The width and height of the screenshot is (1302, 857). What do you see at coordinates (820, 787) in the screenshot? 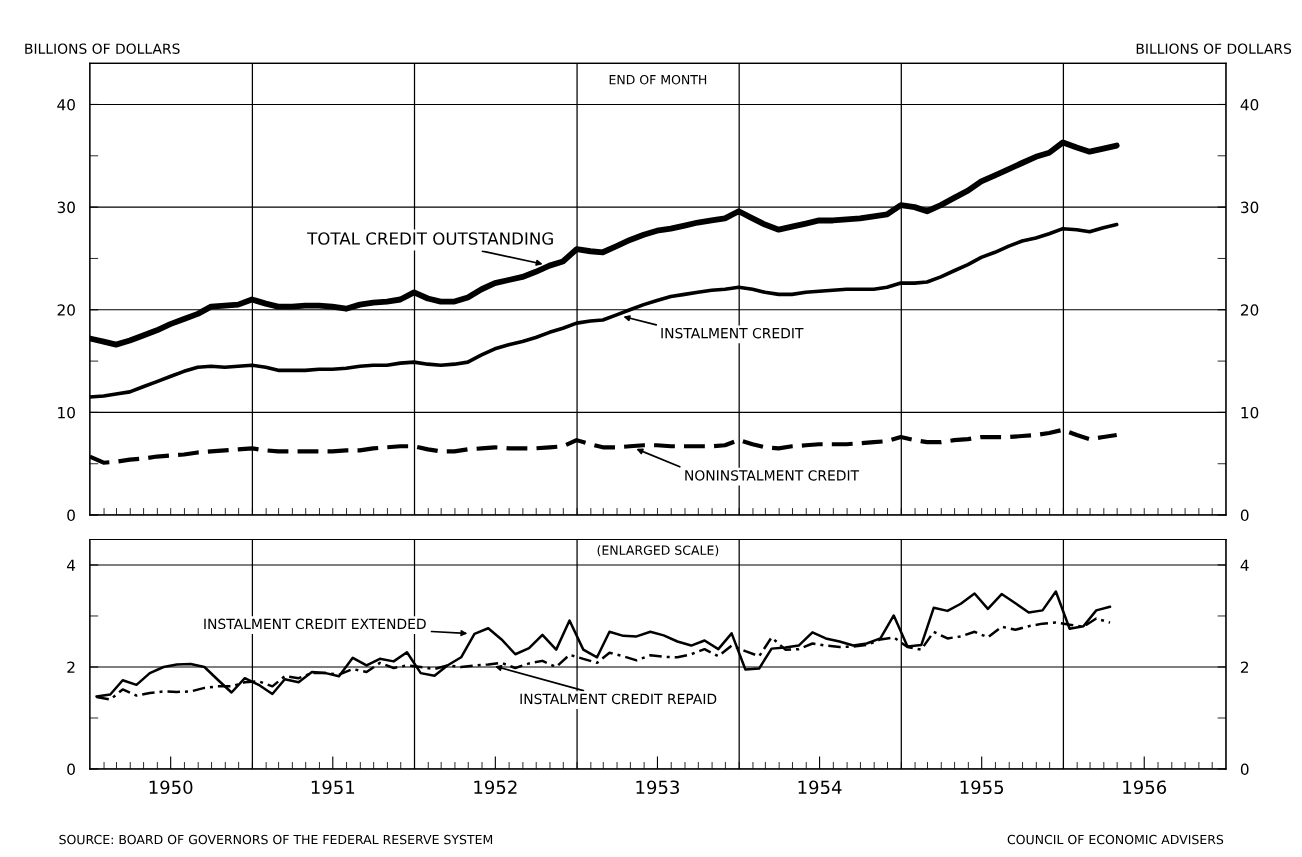
I see `x-tick-label: 1954` at bounding box center [820, 787].